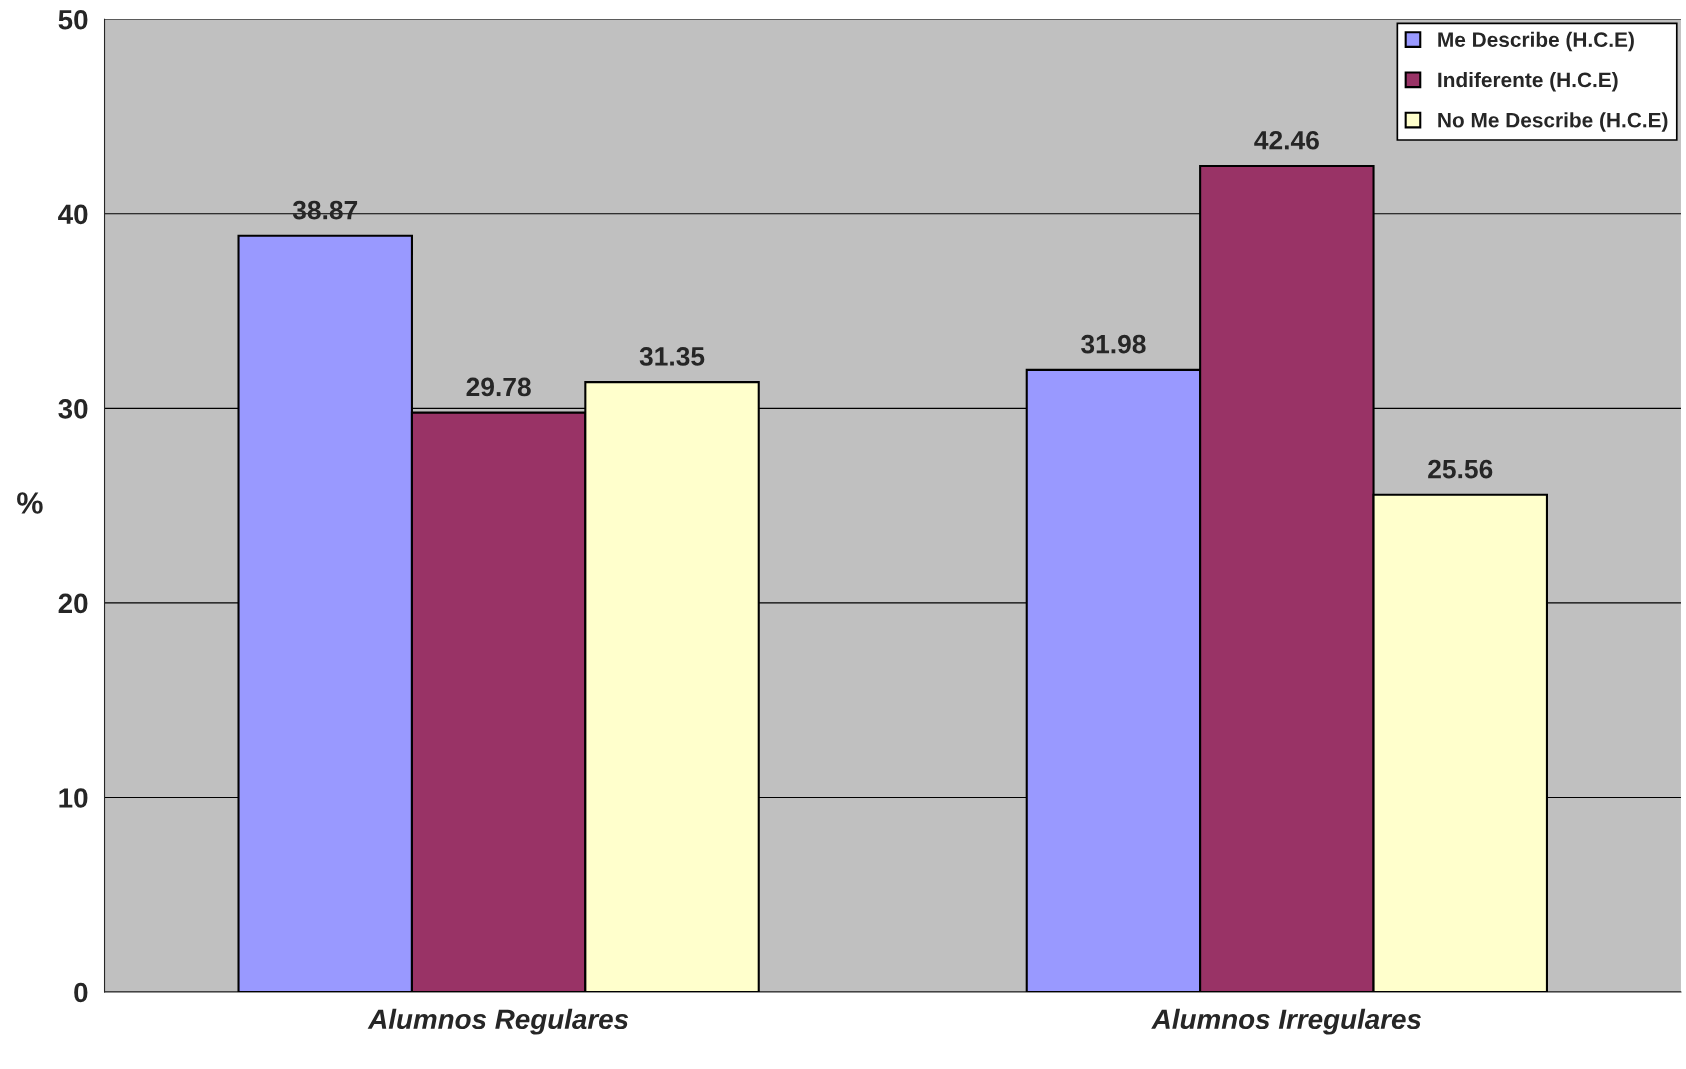  What do you see at coordinates (1113, 344) in the screenshot?
I see `data-label: 31.98` at bounding box center [1113, 344].